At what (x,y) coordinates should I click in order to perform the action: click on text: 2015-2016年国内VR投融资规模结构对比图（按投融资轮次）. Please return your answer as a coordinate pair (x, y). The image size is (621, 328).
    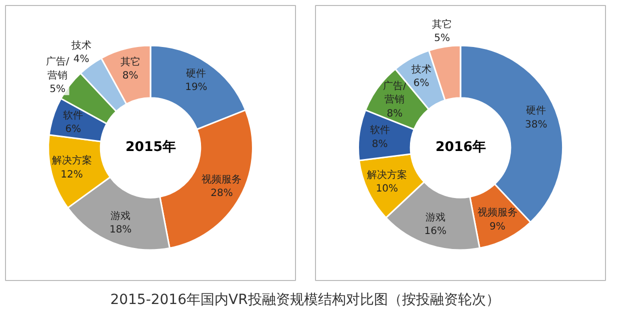
    Looking at the image, I should click on (305, 300).